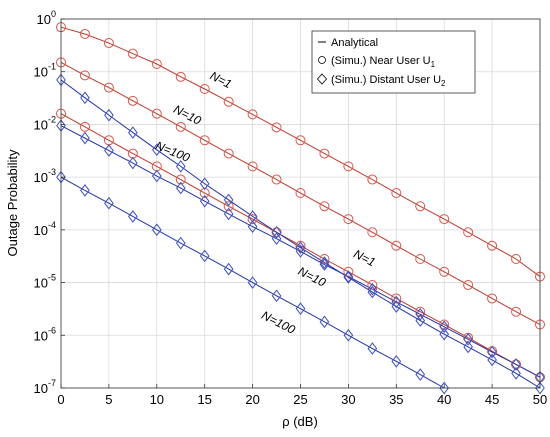  What do you see at coordinates (45, 123) in the screenshot?
I see `y-tick-label: 10⁻²` at bounding box center [45, 123].